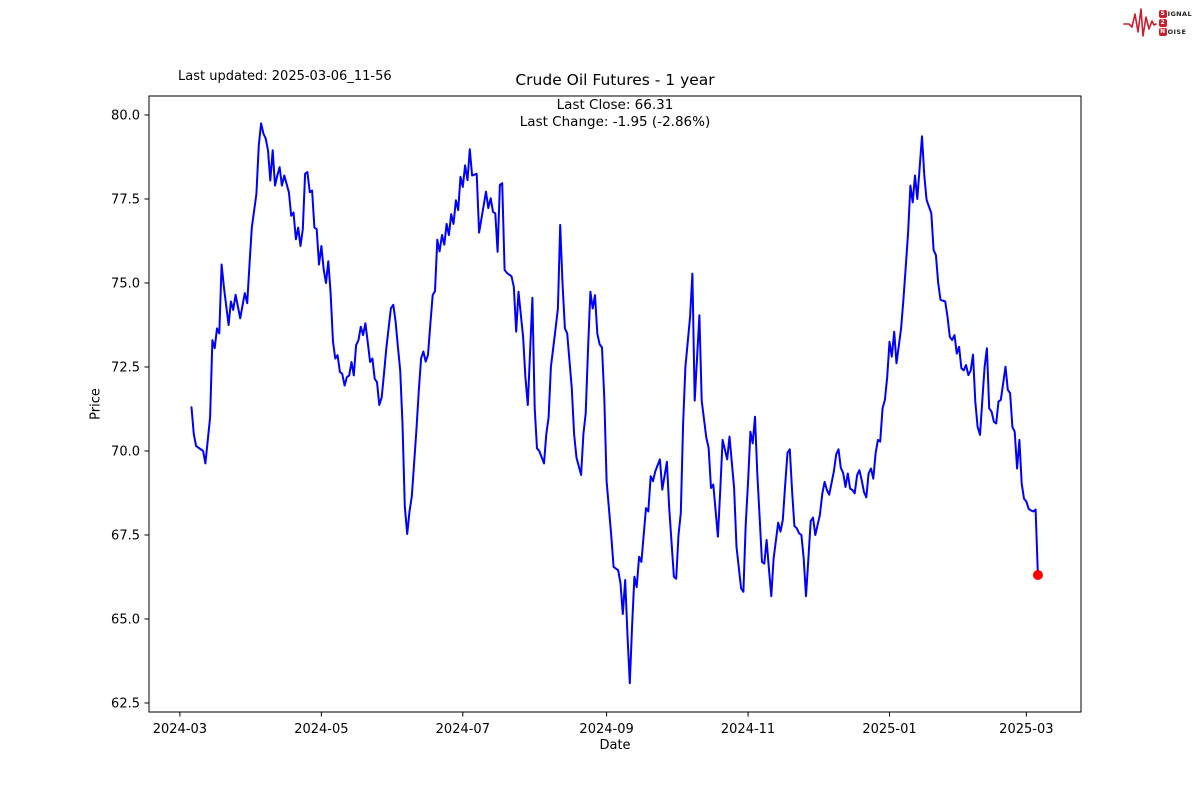  What do you see at coordinates (1037, 574) in the screenshot?
I see `last-close-marker` at bounding box center [1037, 574].